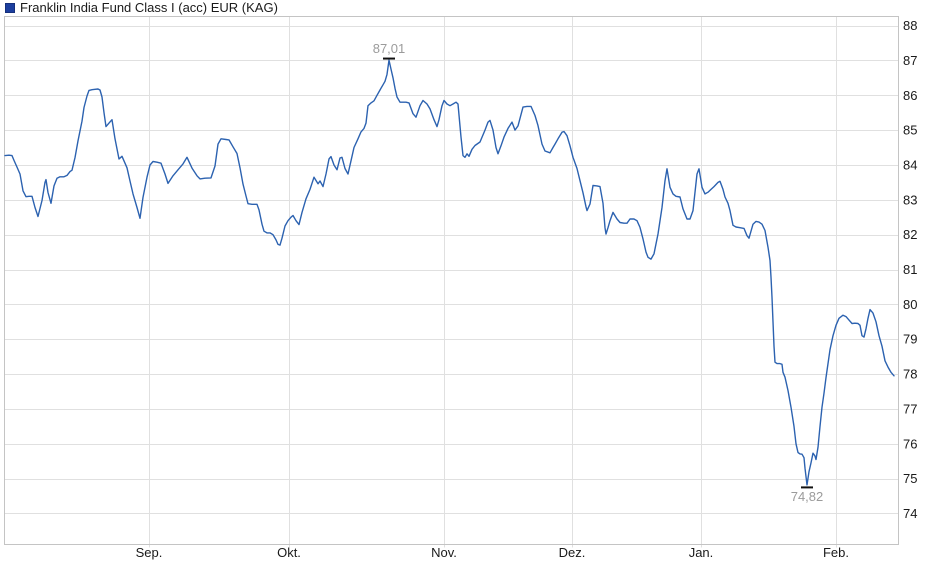  What do you see at coordinates (492, 552) in the screenshot?
I see `x-axis-labels: Sep. Okt. Nov. Dez. Jan. Feb.` at bounding box center [492, 552].